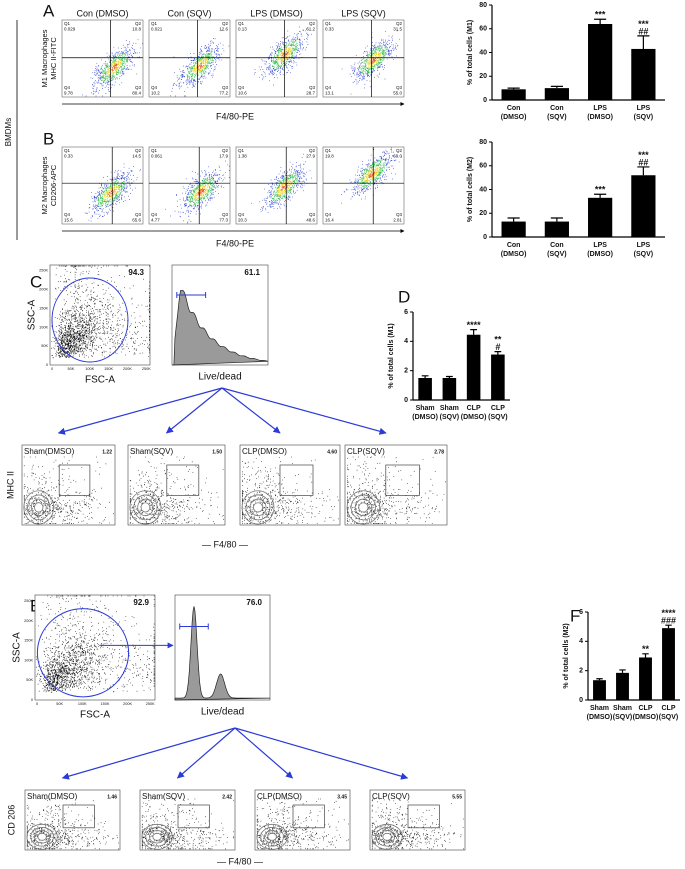 The height and width of the screenshot is (869, 685). I want to click on y-axis-label: % of total cells (M2), so click(566, 655).